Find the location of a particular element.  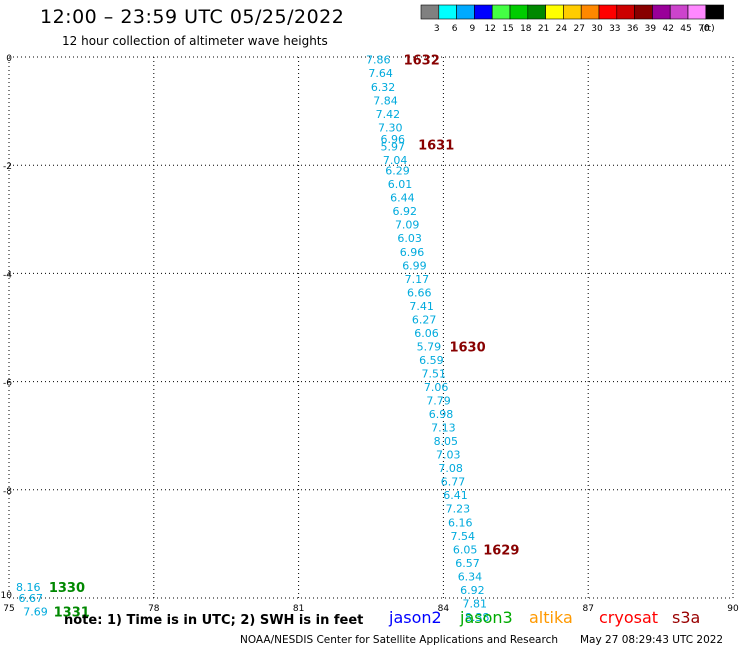

legend-label: 3 is located at coordinates (437, 29).